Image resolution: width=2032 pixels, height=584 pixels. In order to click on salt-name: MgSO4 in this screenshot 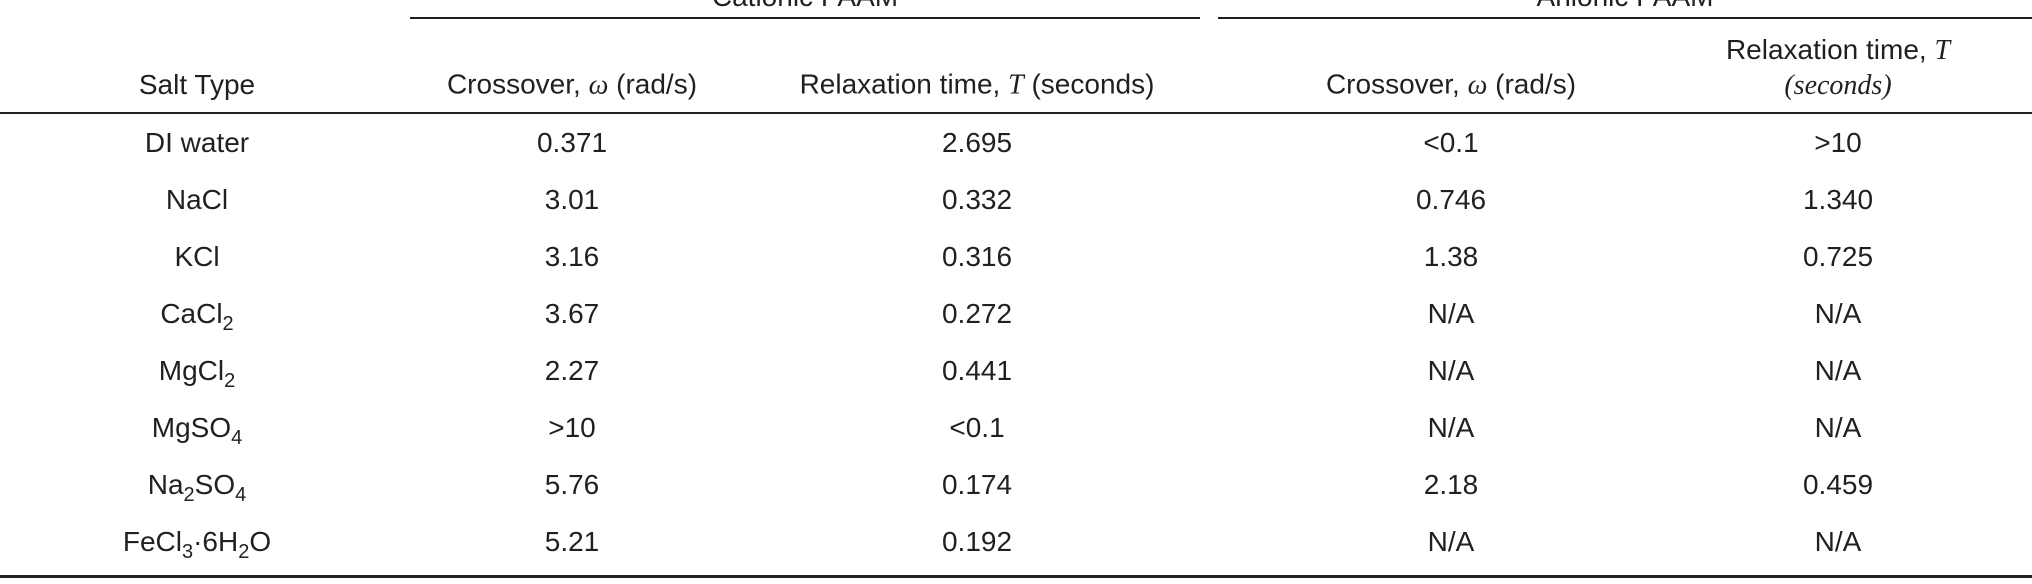, I will do `click(196, 429)`.